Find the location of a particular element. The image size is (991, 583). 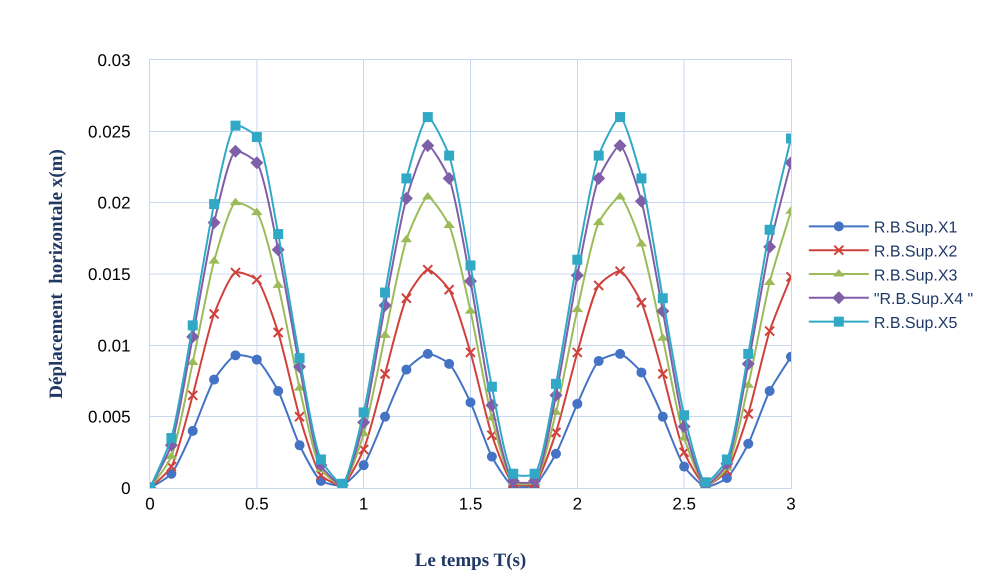

legend-label: "R.B.Sup.X4 " is located at coordinates (924, 299).